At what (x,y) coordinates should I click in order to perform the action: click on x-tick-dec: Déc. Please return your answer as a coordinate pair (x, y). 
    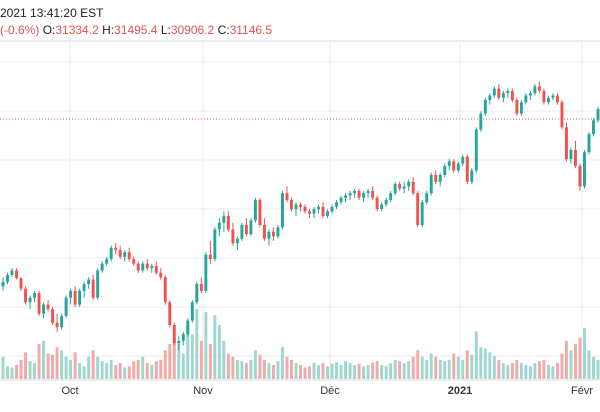
    Looking at the image, I should click on (330, 391).